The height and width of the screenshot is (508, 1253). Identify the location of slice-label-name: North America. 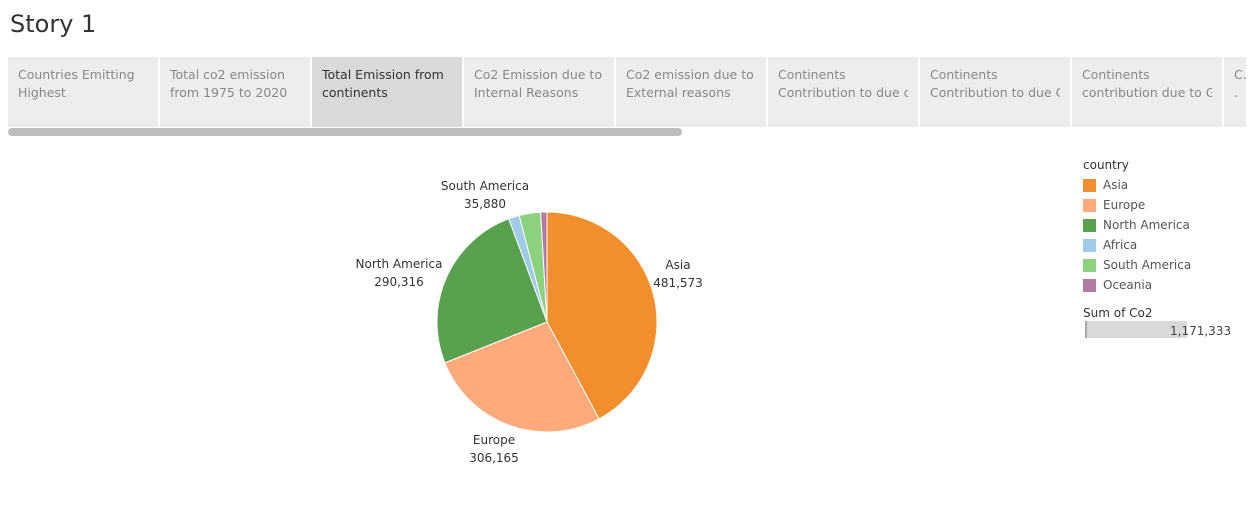
(399, 264).